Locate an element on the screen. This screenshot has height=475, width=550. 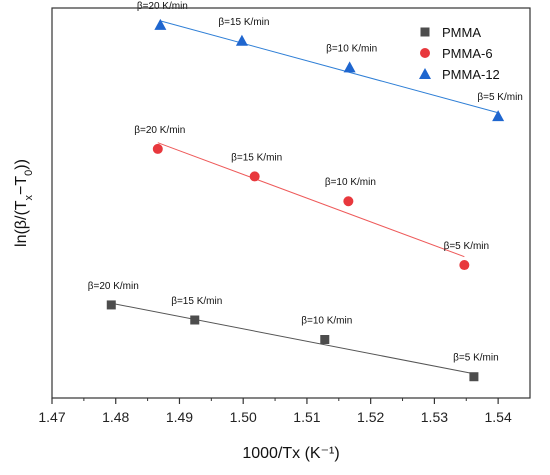
x-tick-label: 1.47 is located at coordinates (51, 417).